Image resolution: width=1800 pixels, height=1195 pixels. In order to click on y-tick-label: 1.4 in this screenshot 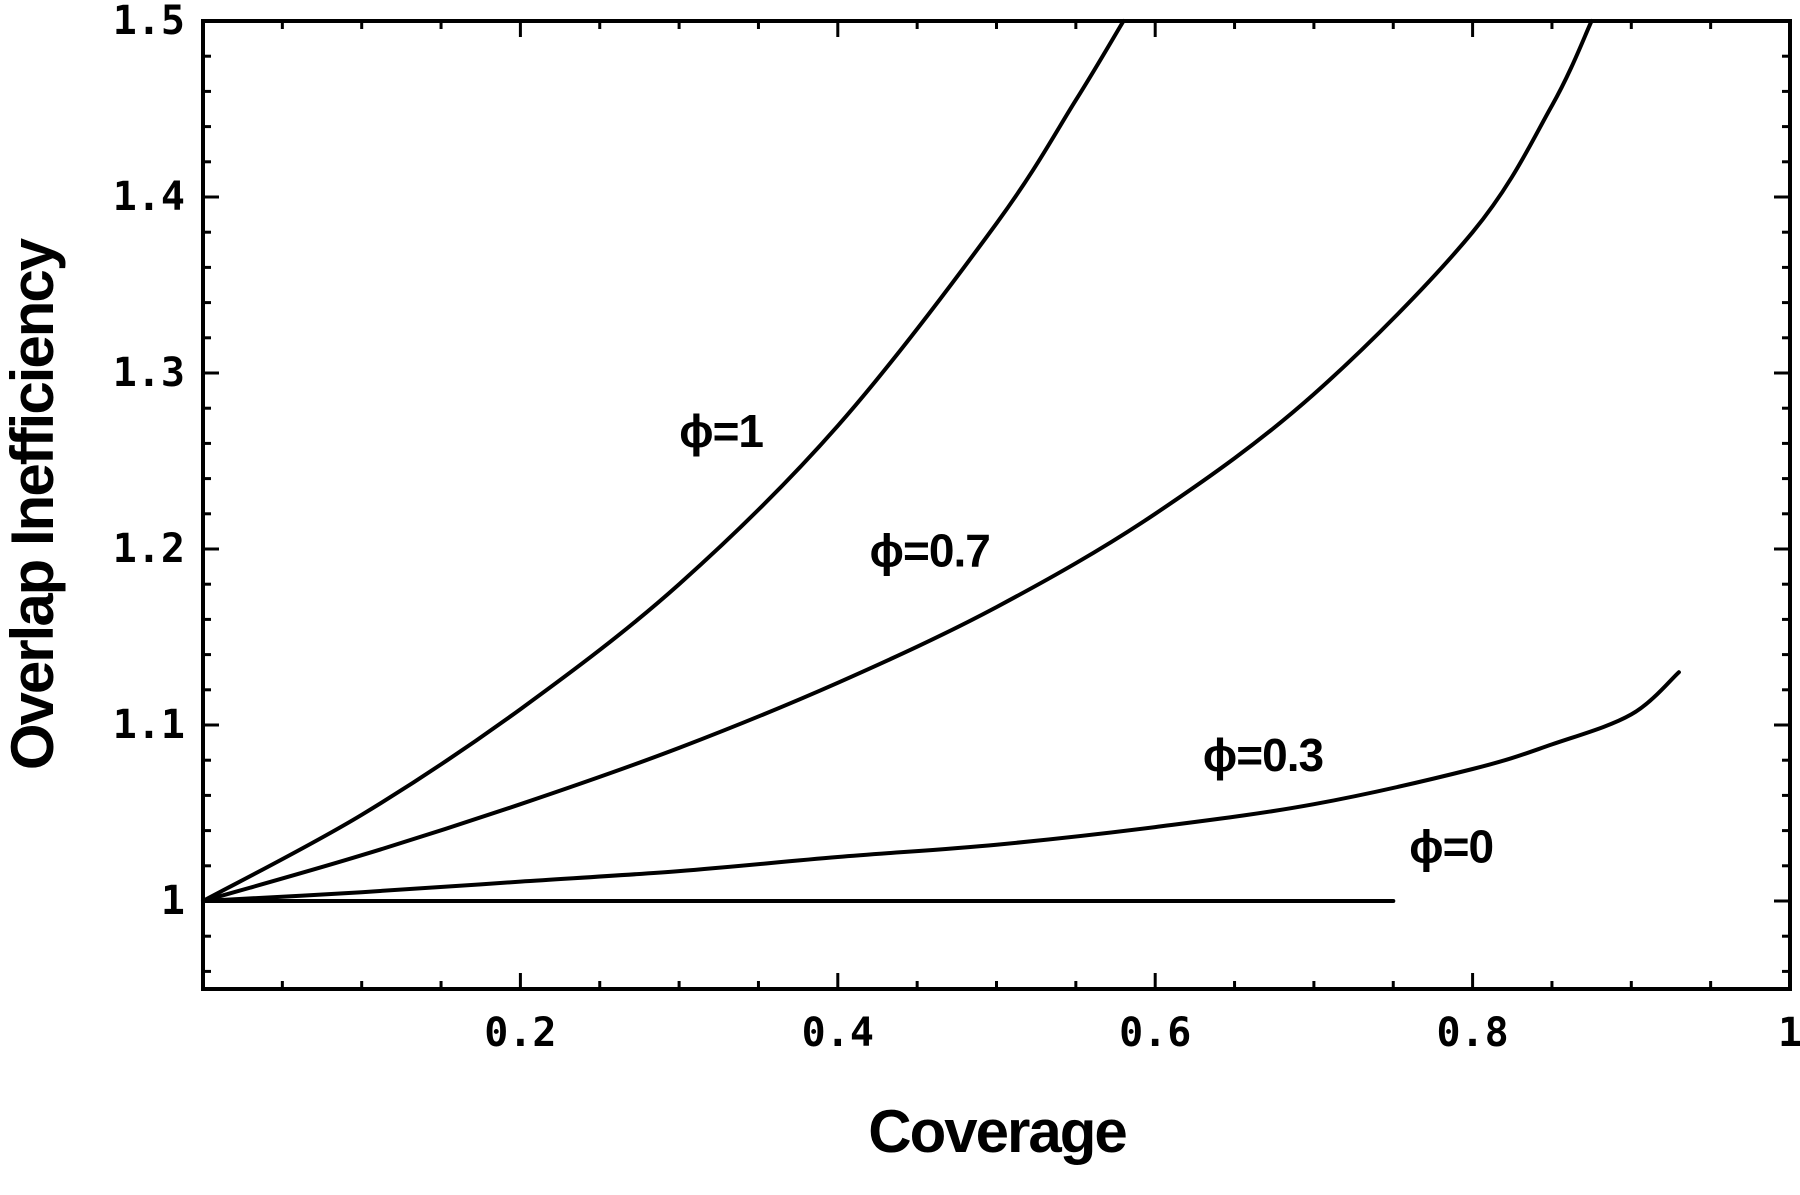, I will do `click(149, 197)`.